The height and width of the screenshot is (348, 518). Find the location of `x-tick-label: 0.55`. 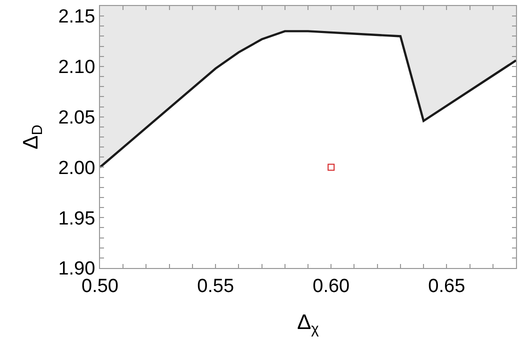

x-tick-label: 0.55 is located at coordinates (215, 286).